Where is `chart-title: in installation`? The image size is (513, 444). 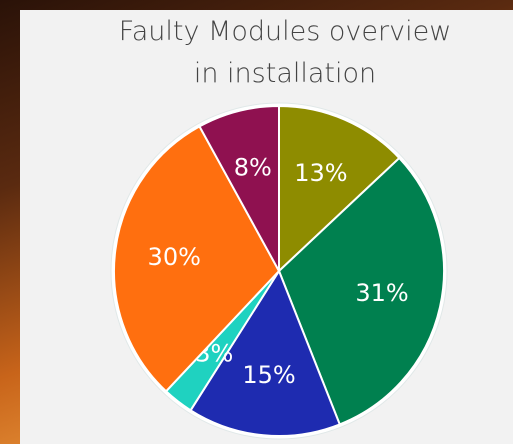 chart-title: in installation is located at coordinates (285, 73).